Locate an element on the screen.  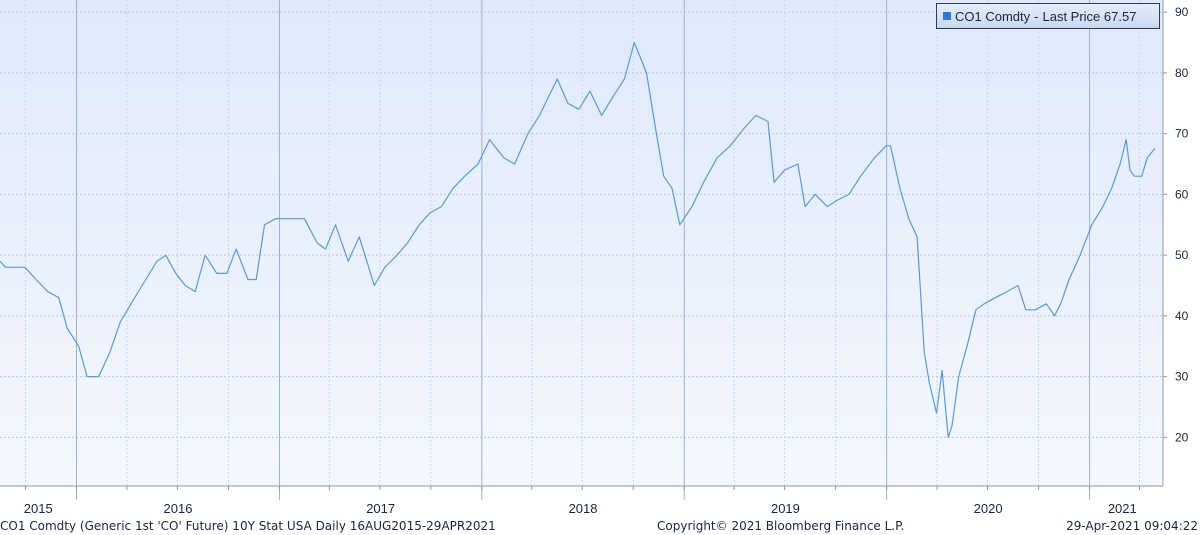
x-axis-ticks: 2015 2016 2017 2018 2019 2020 2021 is located at coordinates (582, 501).